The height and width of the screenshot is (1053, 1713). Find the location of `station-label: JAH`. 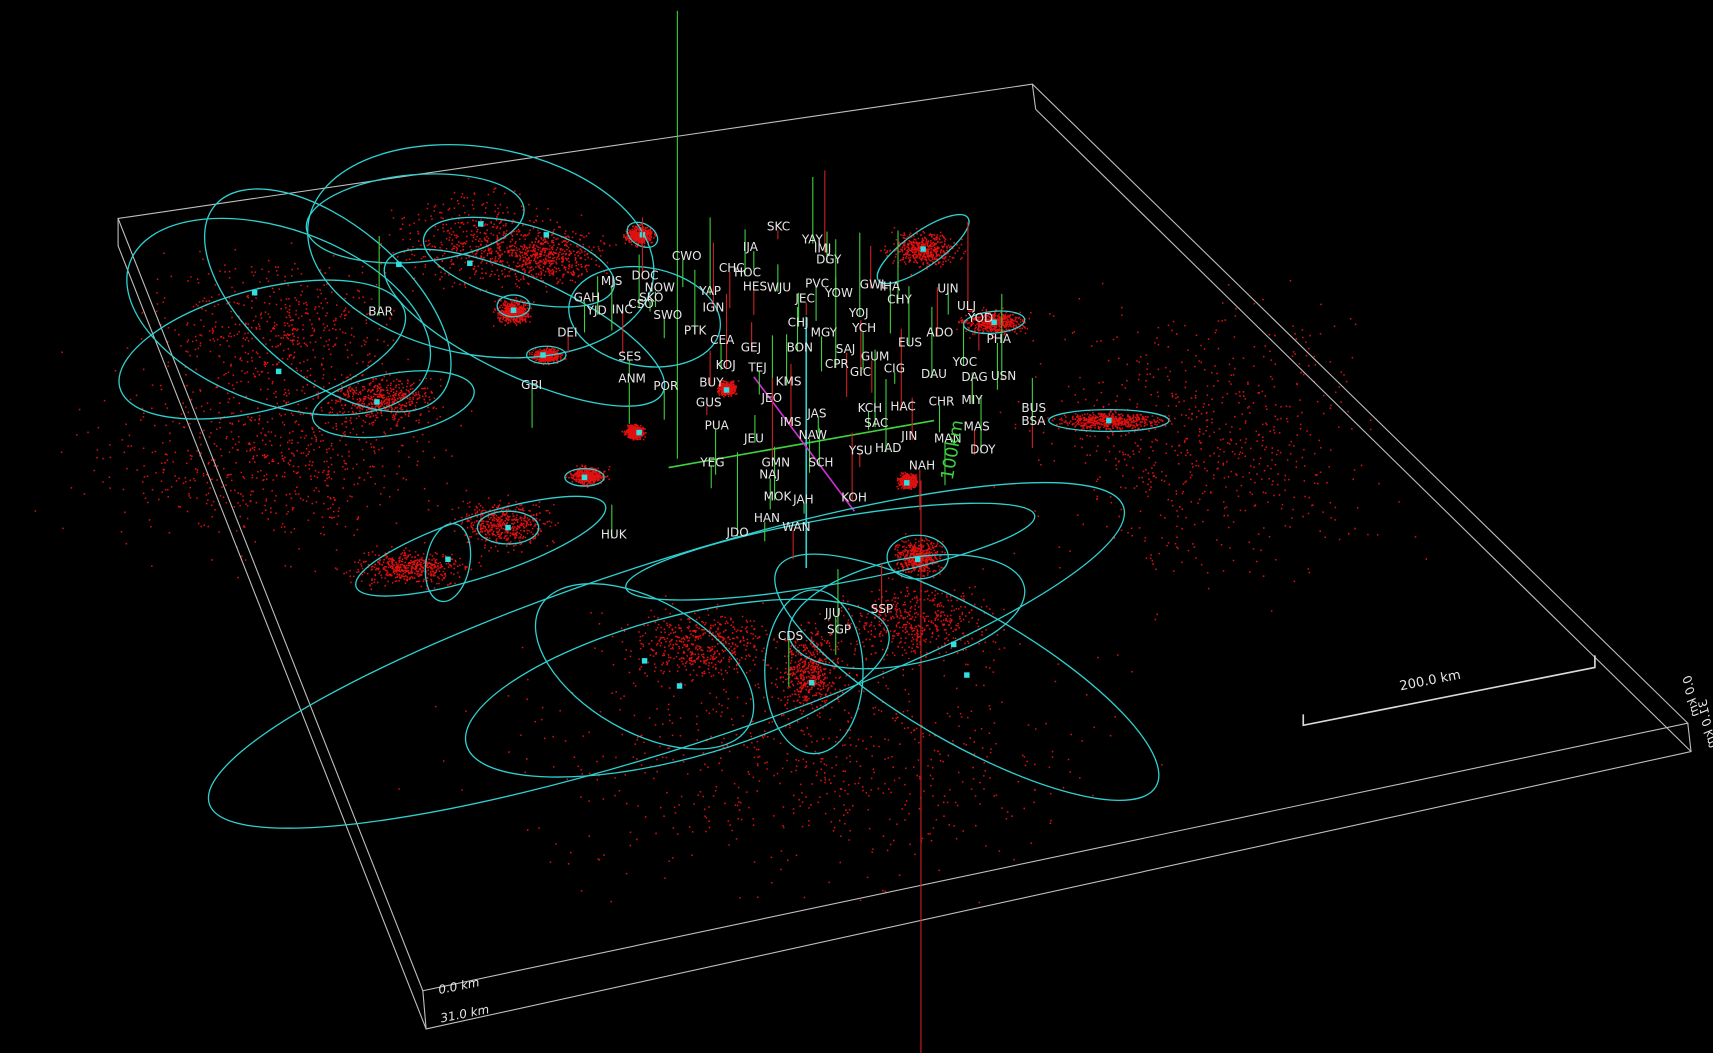

station-label: JAH is located at coordinates (803, 500).